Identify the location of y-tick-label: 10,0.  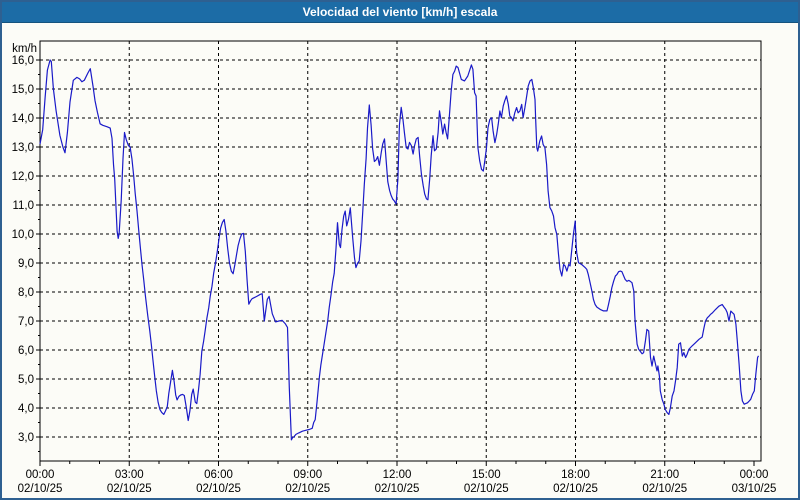
(23, 235).